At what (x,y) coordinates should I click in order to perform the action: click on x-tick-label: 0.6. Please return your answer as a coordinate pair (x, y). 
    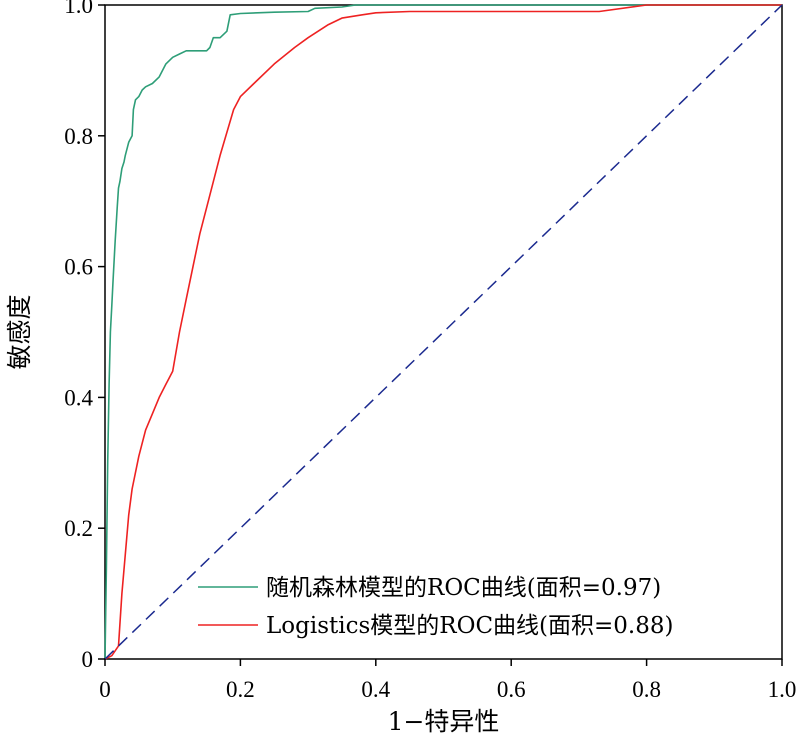
    Looking at the image, I should click on (511, 689).